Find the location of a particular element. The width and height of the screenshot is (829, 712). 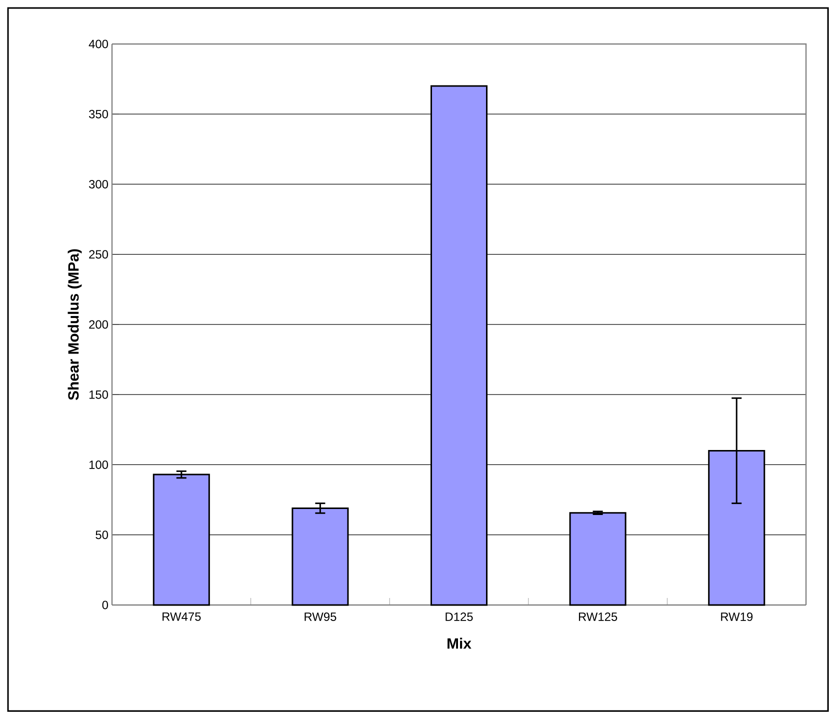

y-tick-label: 50 is located at coordinates (102, 535).